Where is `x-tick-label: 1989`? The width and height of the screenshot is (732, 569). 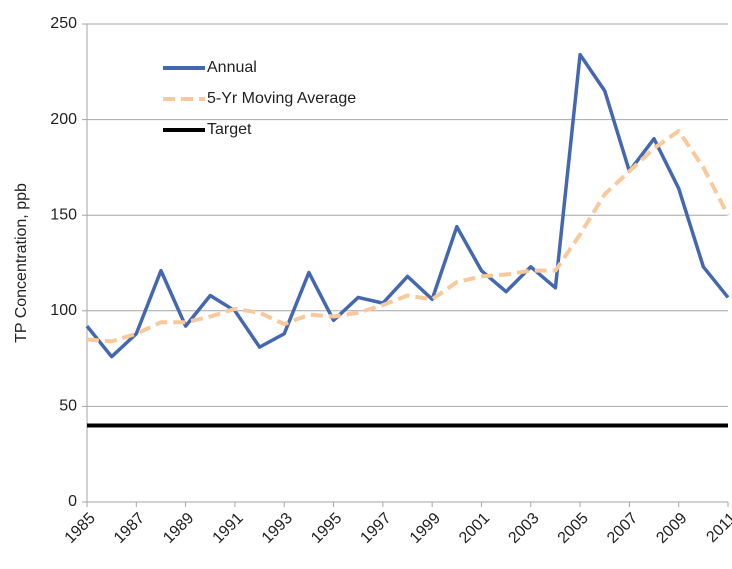
x-tick-label: 1989 is located at coordinates (178, 528).